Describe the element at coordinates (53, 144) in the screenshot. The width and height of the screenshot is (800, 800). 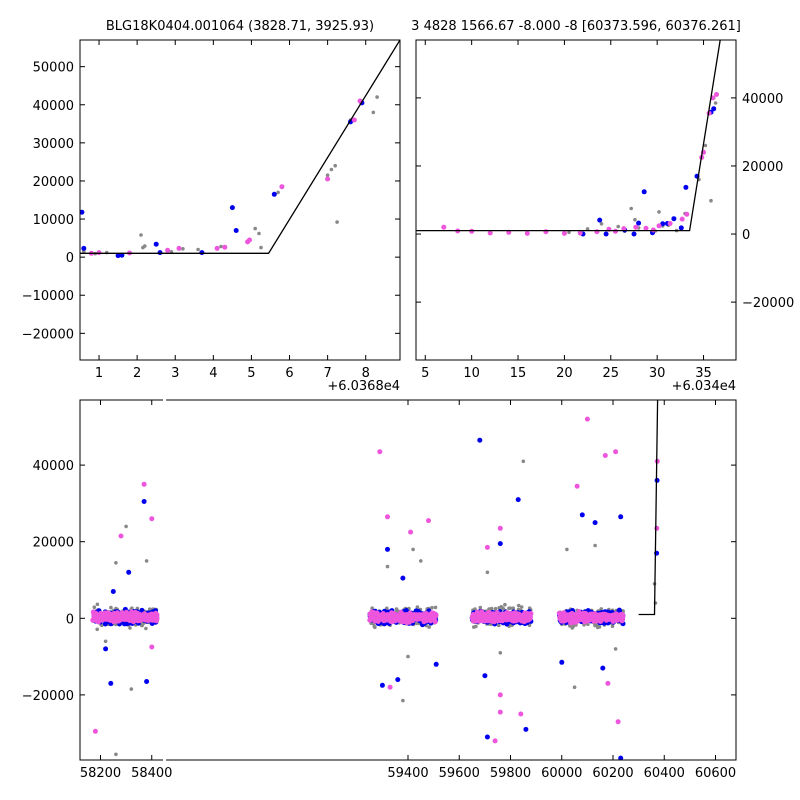
I see `y-tick-label: 30000` at that location.